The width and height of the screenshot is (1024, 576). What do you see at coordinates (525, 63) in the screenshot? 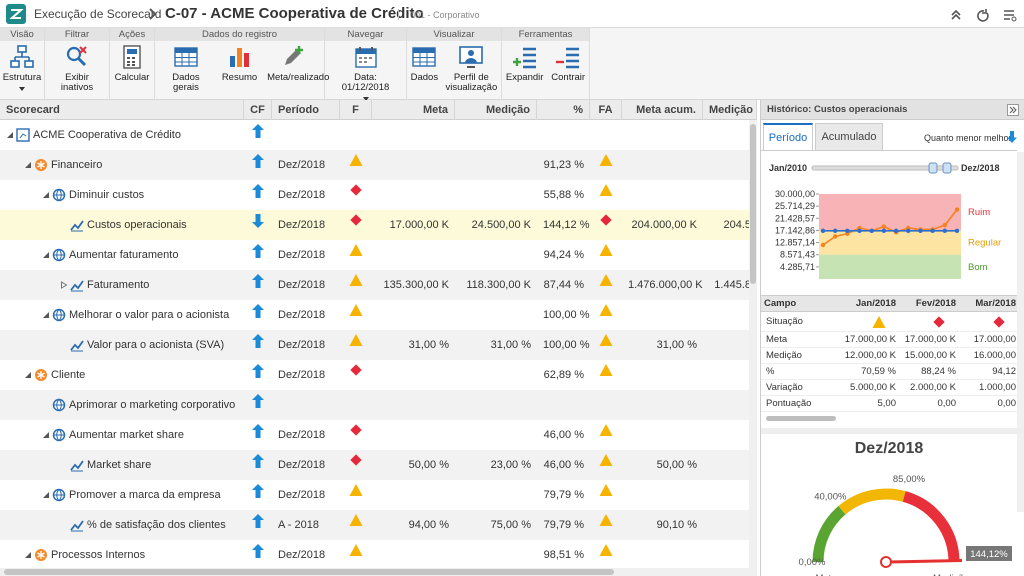
I see `toolbar-button: Expandir` at bounding box center [525, 63].